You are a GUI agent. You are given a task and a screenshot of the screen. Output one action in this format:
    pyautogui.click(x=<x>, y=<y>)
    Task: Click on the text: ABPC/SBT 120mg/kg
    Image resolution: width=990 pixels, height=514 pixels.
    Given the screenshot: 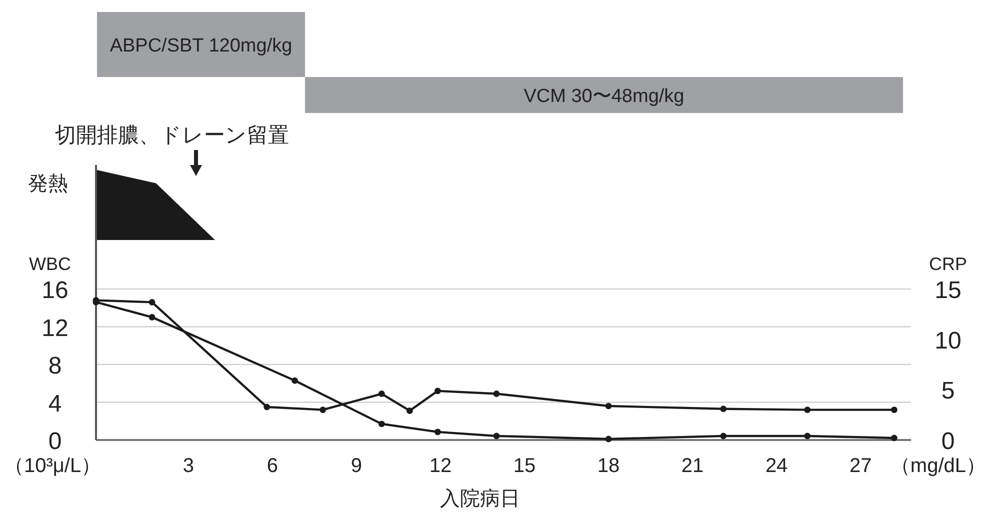 What is the action you would take?
    pyautogui.click(x=201, y=46)
    